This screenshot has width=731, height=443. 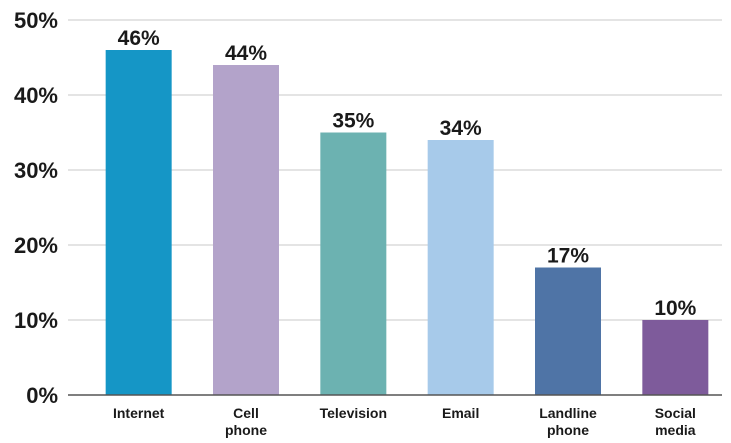 What do you see at coordinates (36, 320) in the screenshot?
I see `y-tick-label: 10%` at bounding box center [36, 320].